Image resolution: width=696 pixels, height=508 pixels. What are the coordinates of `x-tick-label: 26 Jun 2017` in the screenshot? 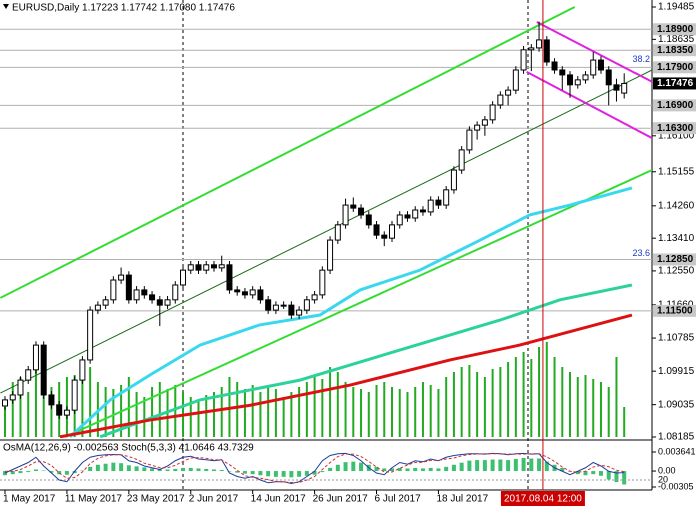 It's located at (340, 499).